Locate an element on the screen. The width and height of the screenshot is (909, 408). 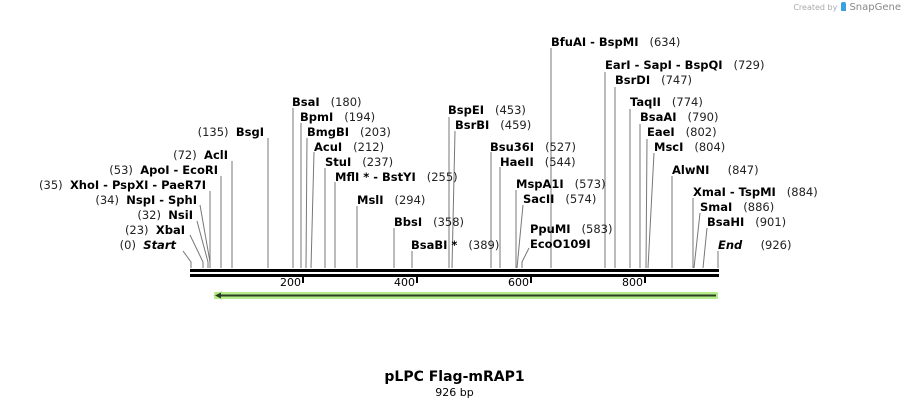
site-label-haeii: HaeII (544) is located at coordinates (538, 162).